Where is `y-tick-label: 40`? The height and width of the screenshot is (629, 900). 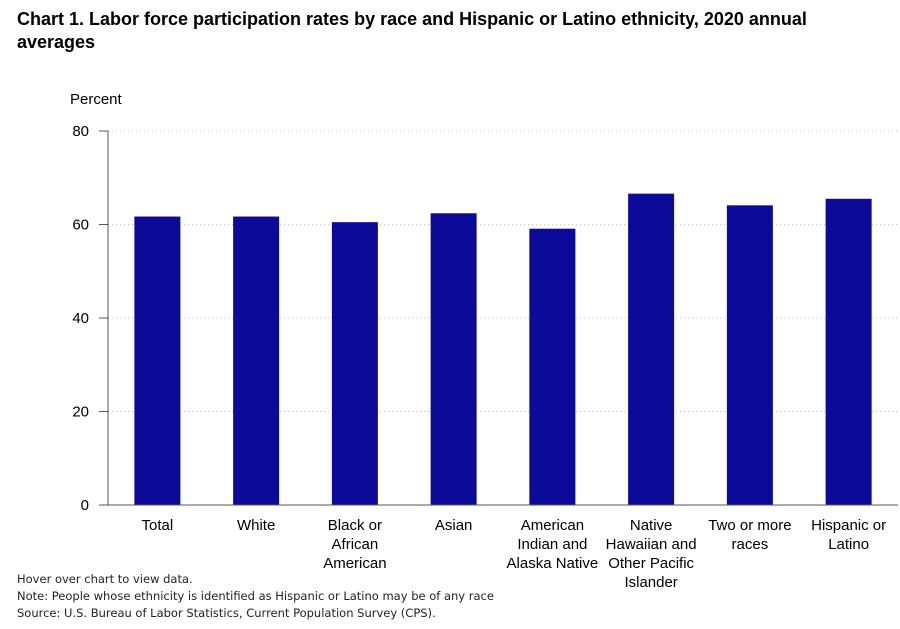
y-tick-label: 40 is located at coordinates (80, 318).